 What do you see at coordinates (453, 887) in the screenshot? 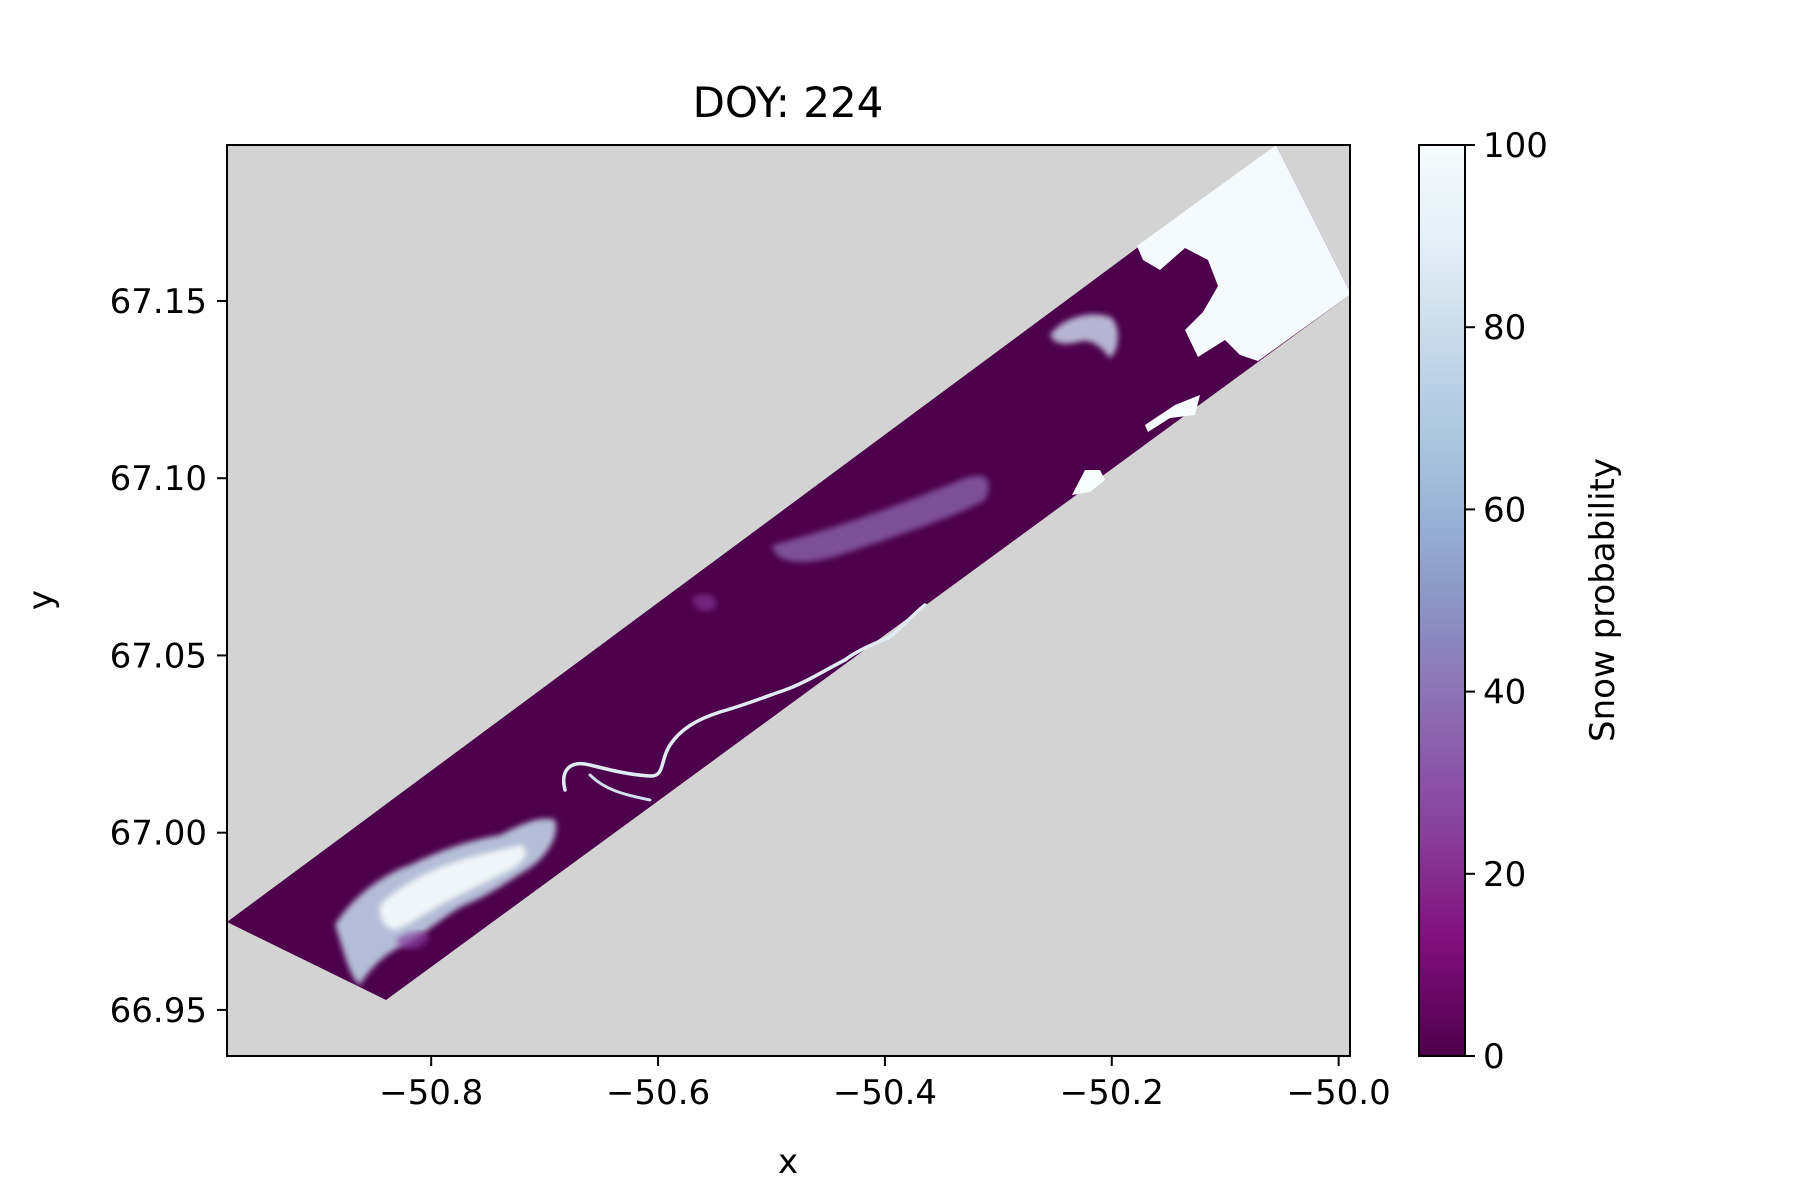
I see `snow-field-core` at bounding box center [453, 887].